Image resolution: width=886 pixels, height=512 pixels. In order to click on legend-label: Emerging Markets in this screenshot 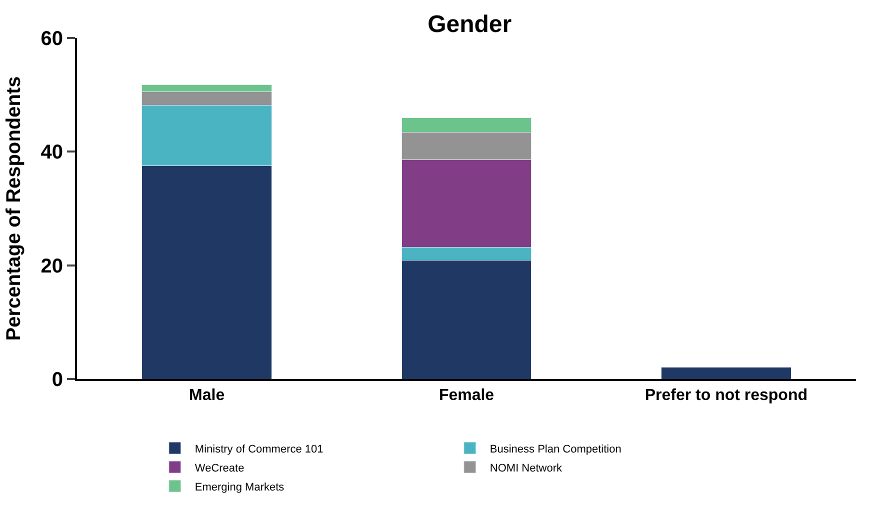, I will do `click(239, 487)`.